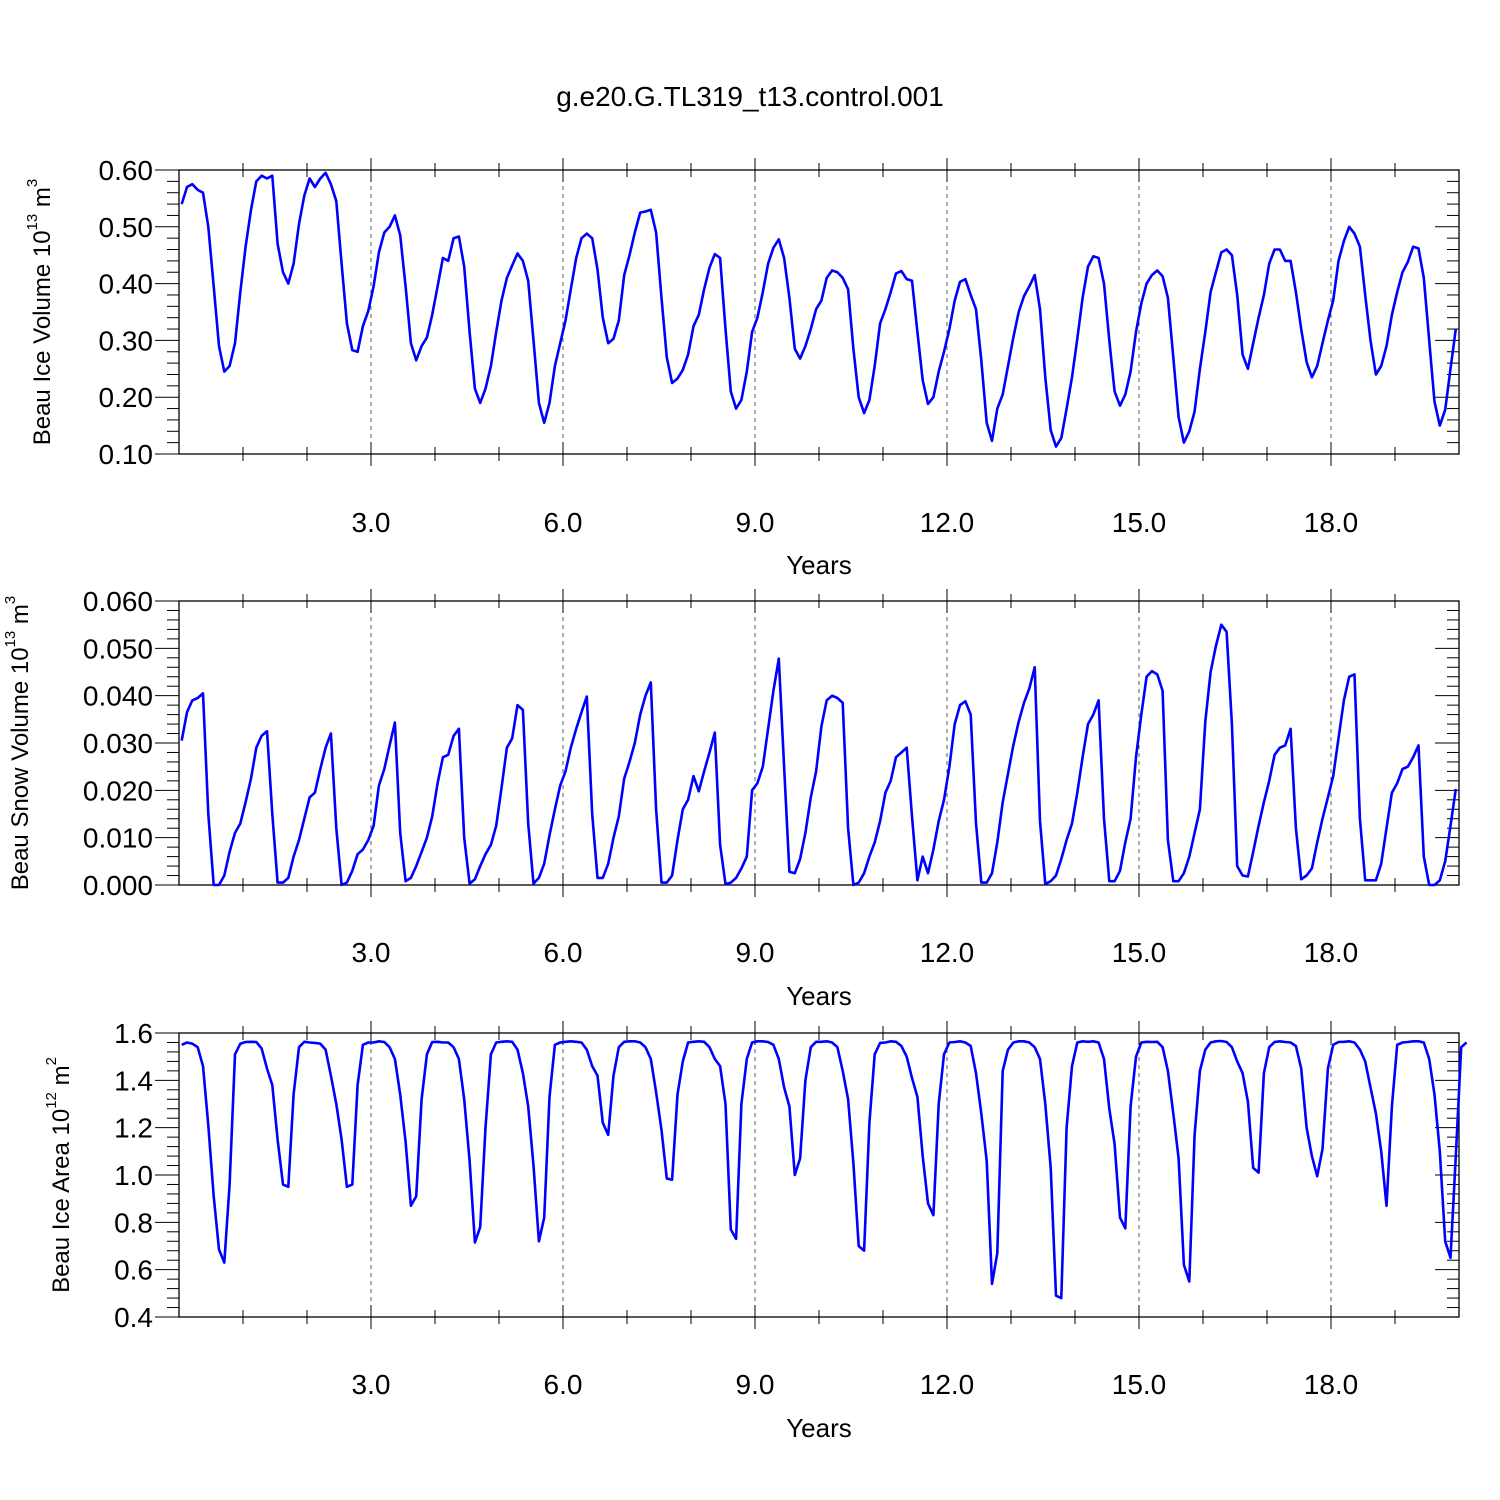 This screenshot has height=1500, width=1500. Describe the element at coordinates (133, 1222) in the screenshot. I see `y-tick-label: 0.8` at that location.